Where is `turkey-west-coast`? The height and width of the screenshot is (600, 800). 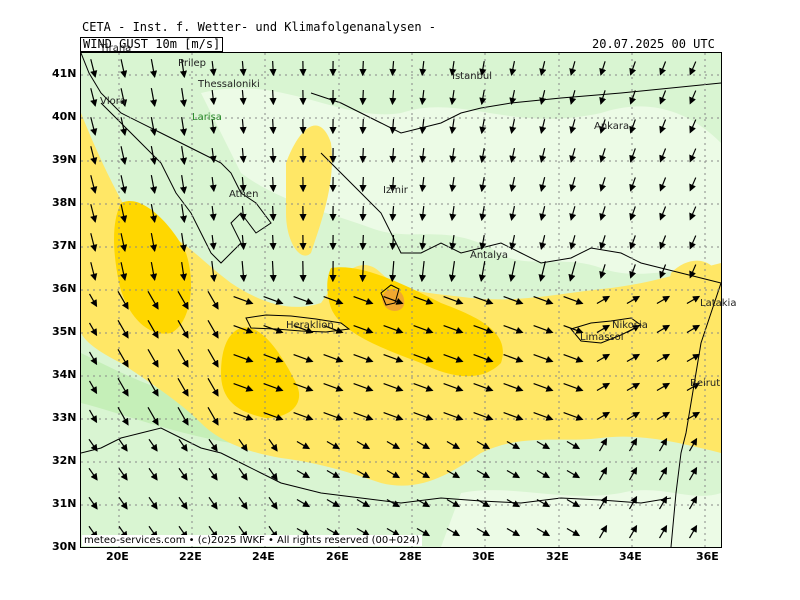
turkey-west-coast is located at coordinates (515, 108).